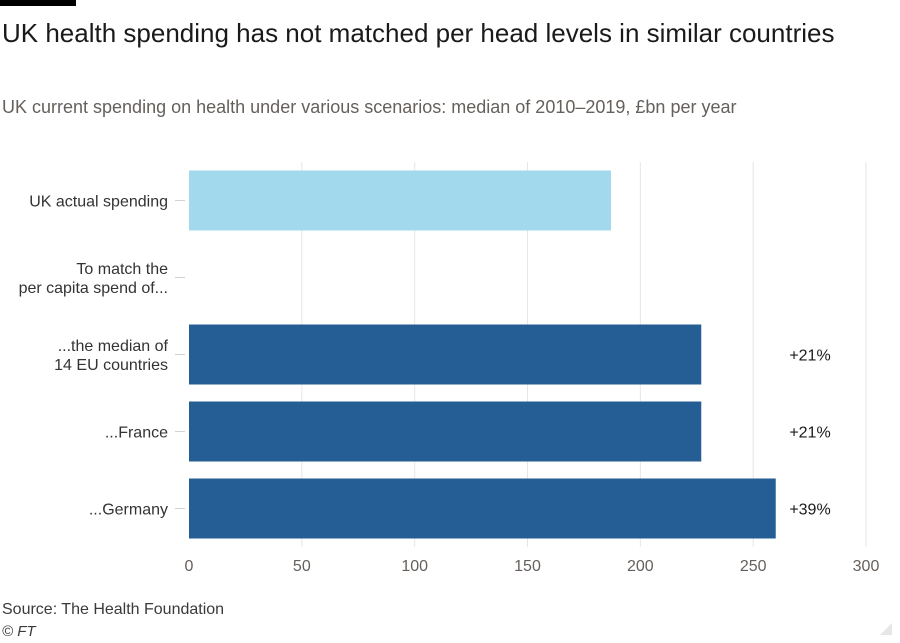  Describe the element at coordinates (809, 510) in the screenshot. I see `data-label-4: +39%` at that location.